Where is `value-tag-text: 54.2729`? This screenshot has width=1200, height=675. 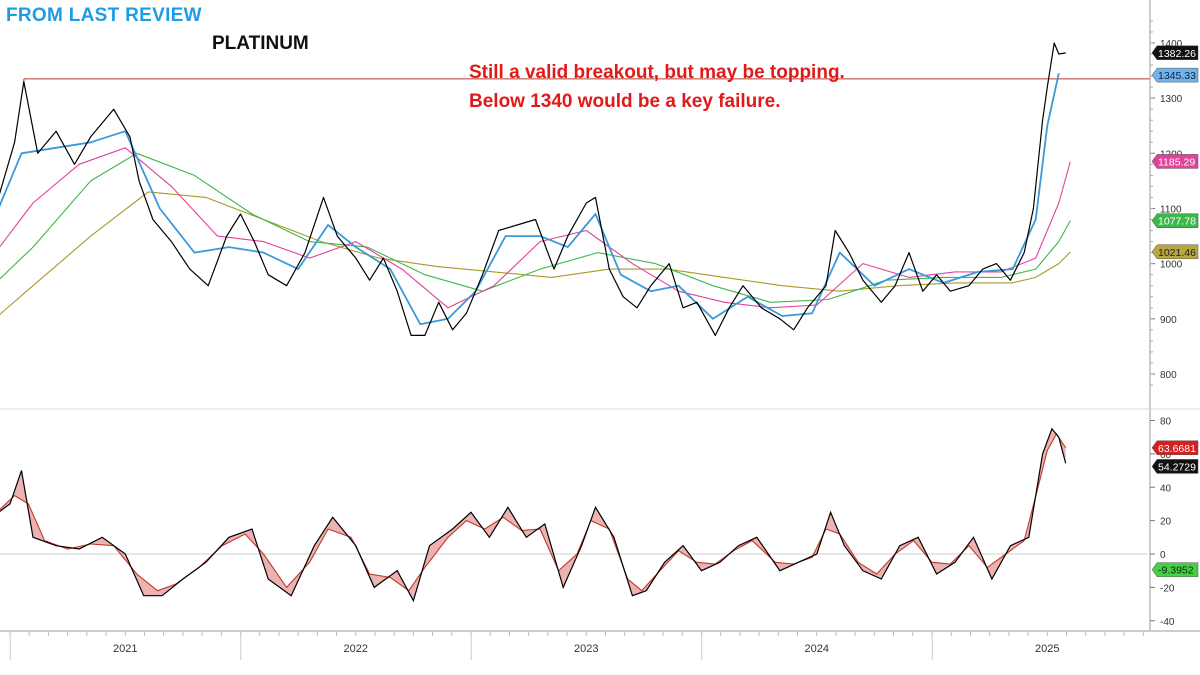
value-tag-text: 54.2729 is located at coordinates (1177, 467).